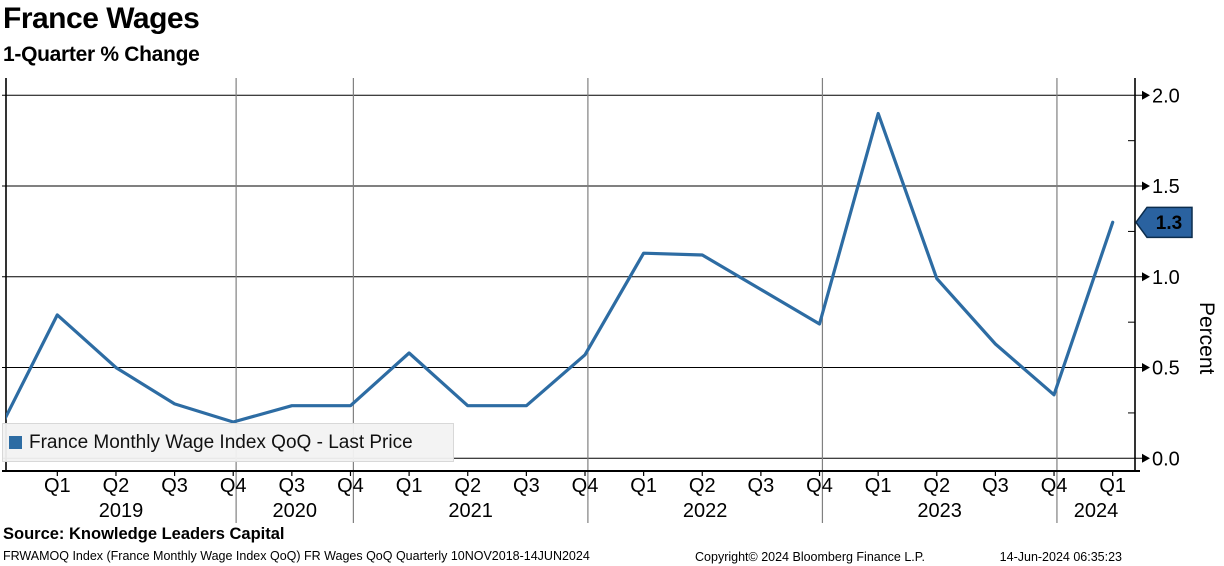 The image size is (1224, 566). What do you see at coordinates (144, 534) in the screenshot?
I see `source-note: Source: Knowledge Leaders Capital` at bounding box center [144, 534].